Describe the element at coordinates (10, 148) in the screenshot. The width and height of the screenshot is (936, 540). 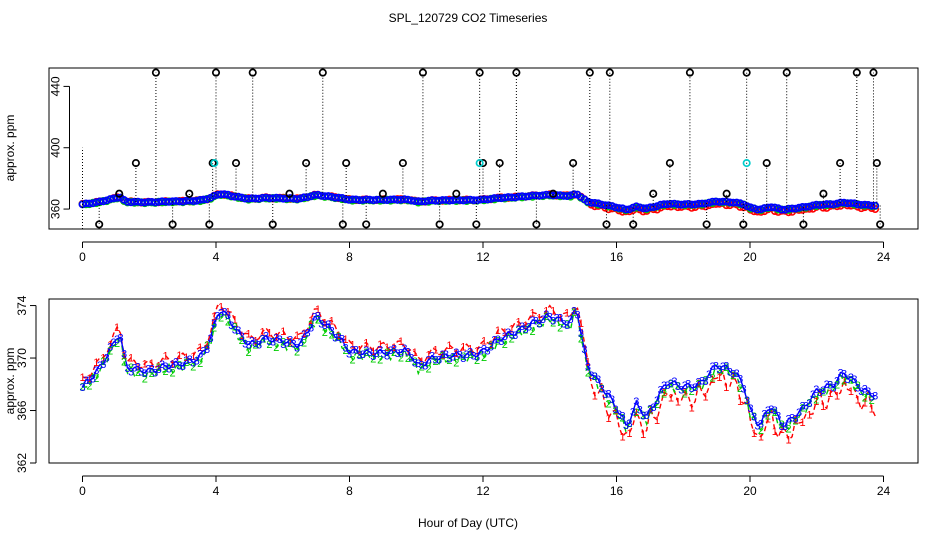
I see `top-y-axis-label: approx. ppm` at that location.